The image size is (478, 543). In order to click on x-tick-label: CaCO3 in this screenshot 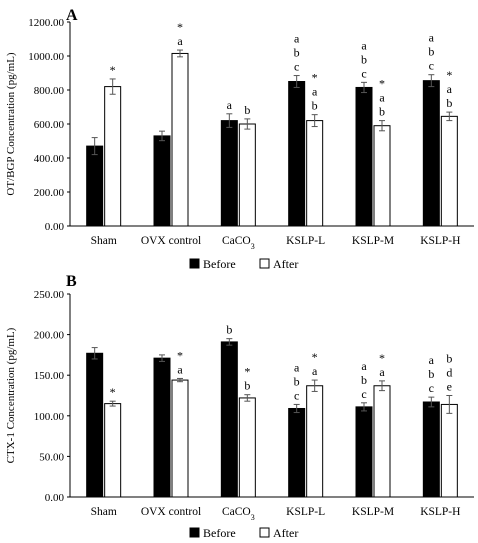, I will do `click(238, 243)`.